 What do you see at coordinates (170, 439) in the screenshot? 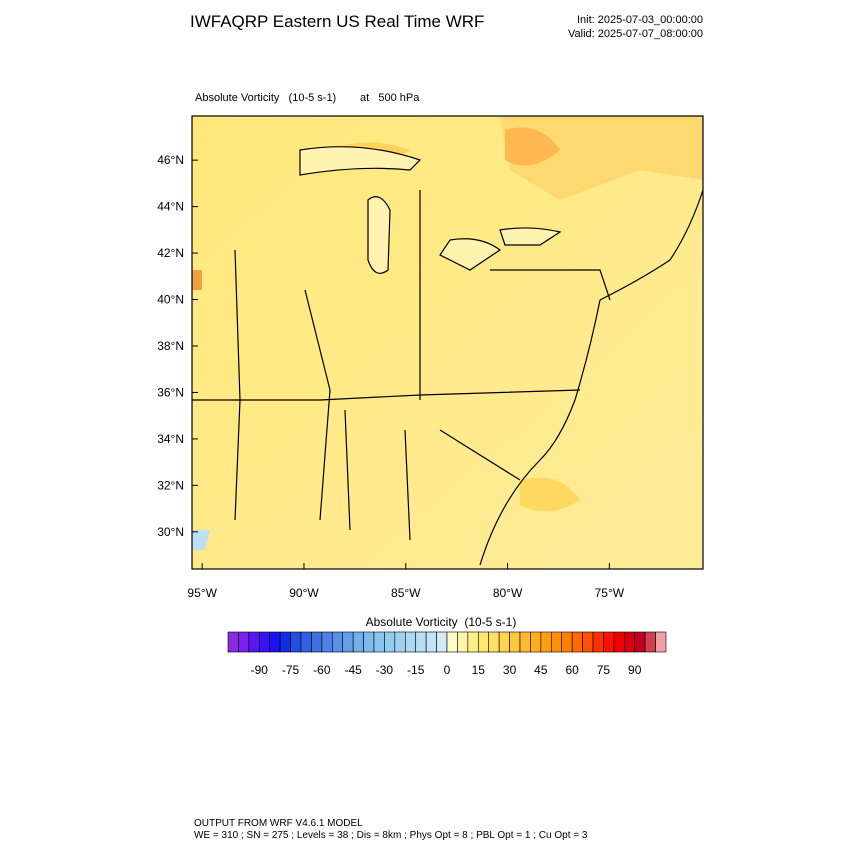
I see `lat-tick-label: 34°N` at bounding box center [170, 439].